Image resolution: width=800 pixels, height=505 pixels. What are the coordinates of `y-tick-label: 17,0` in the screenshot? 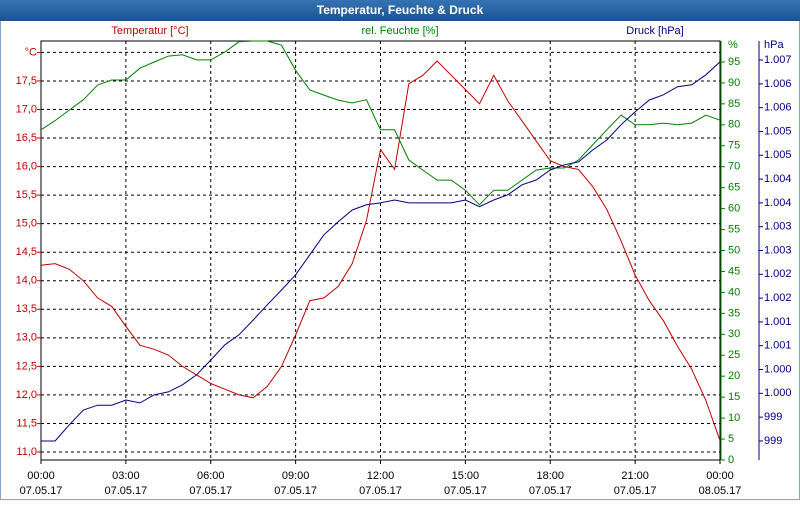 It's located at (26, 109).